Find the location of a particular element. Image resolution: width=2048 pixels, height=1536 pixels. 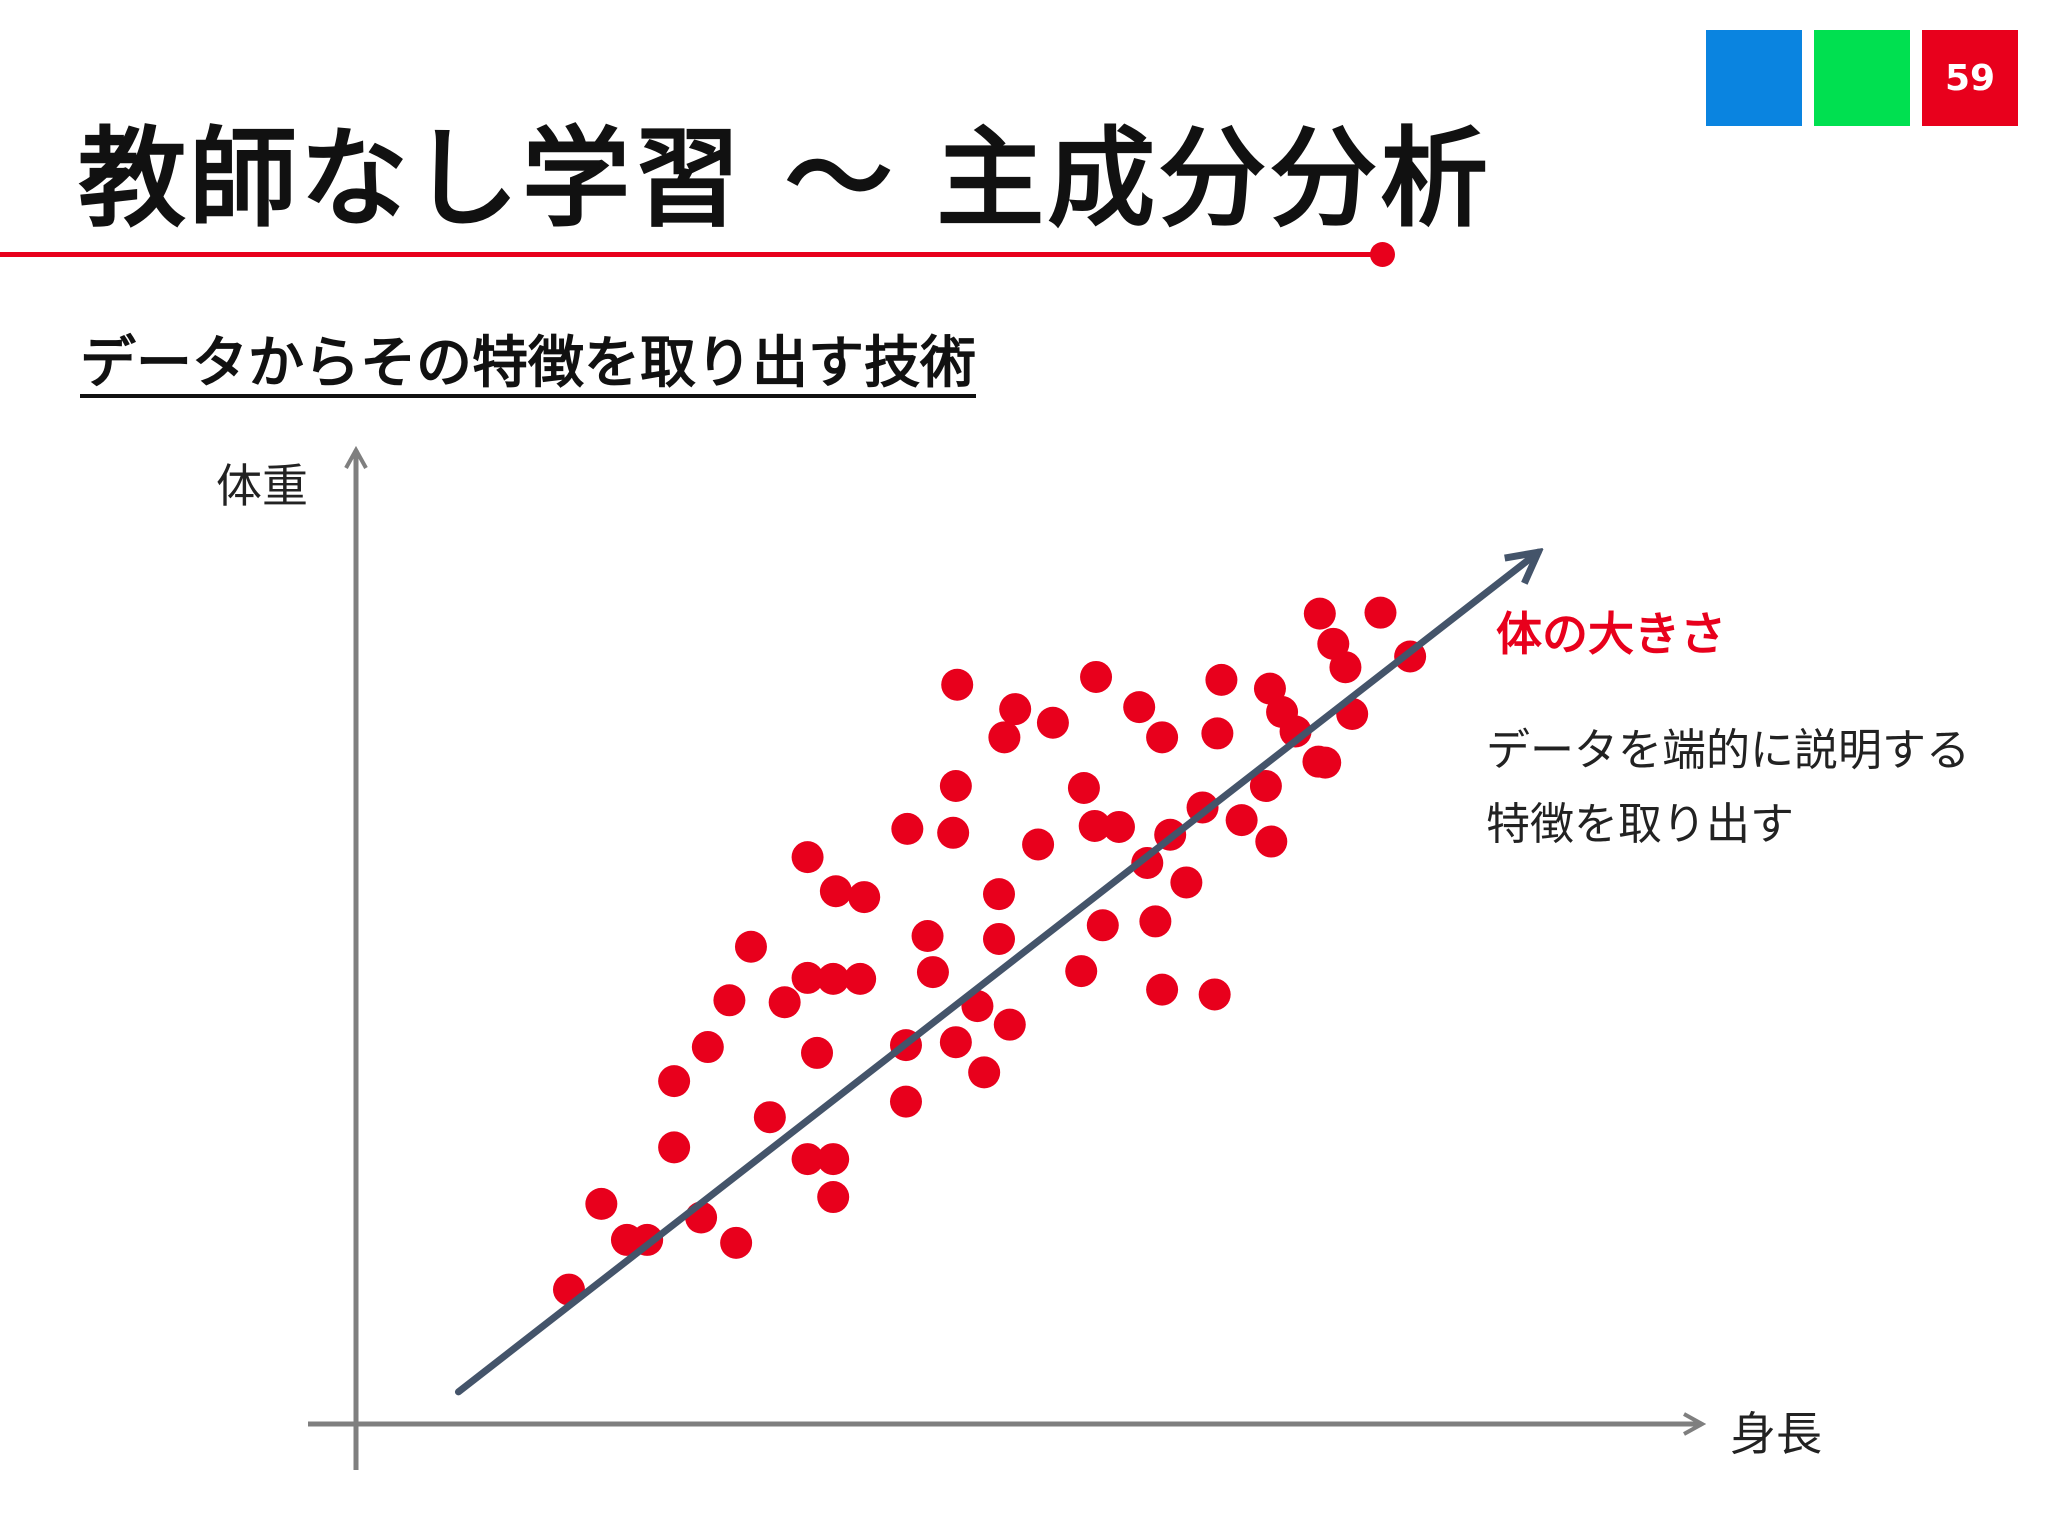

page-number-badge: 59 is located at coordinates (1970, 78).